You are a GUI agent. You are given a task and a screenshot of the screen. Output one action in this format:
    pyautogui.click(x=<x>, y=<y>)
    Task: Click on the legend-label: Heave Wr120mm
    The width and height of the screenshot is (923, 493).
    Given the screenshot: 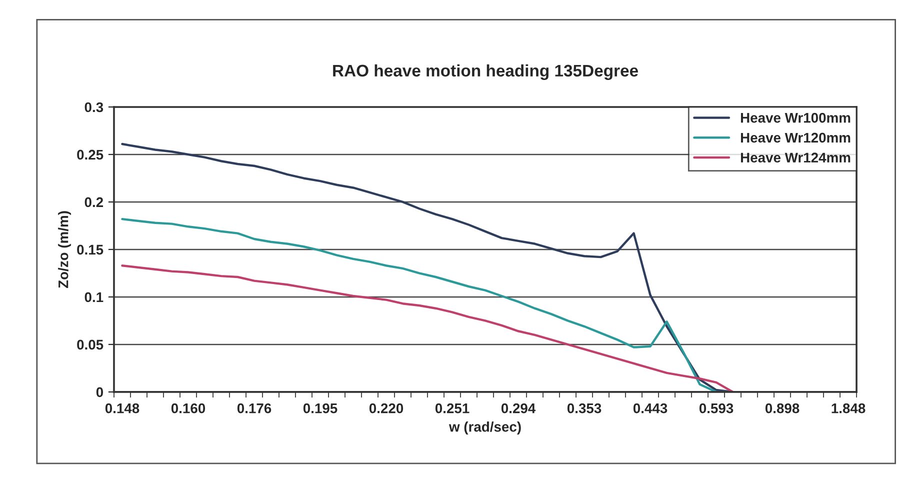 What is the action you would take?
    pyautogui.click(x=795, y=137)
    